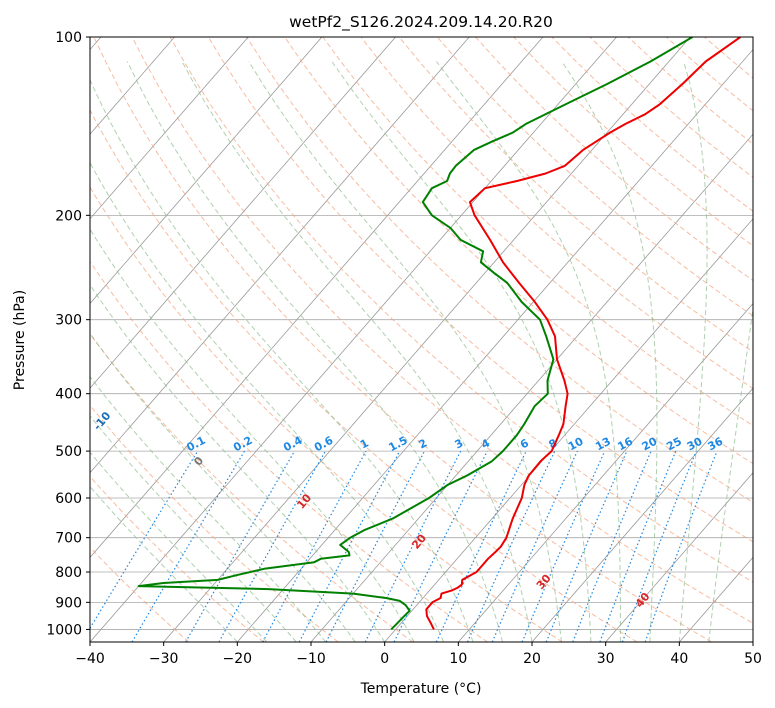  What do you see at coordinates (68, 38) in the screenshot?
I see `y-tick-label: 100` at bounding box center [68, 38].